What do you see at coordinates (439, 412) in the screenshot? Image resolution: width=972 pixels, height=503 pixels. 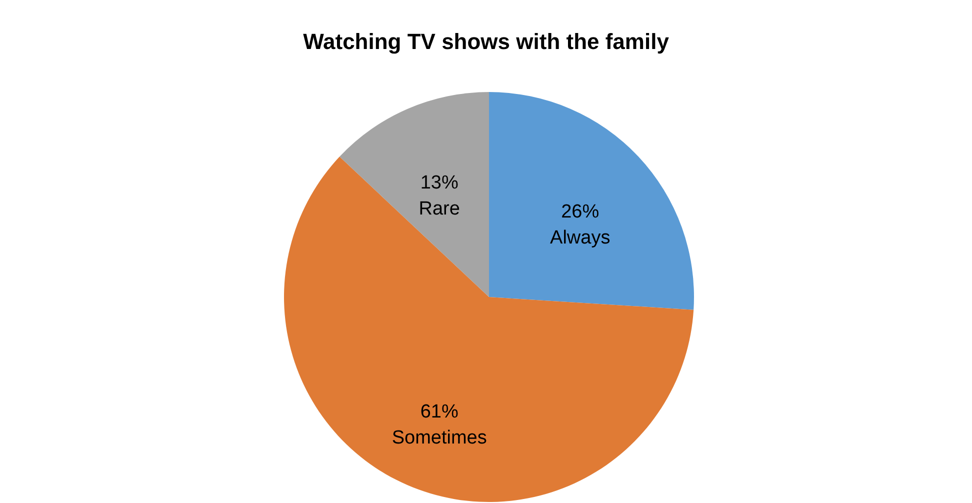 I see `data-label: 61%` at bounding box center [439, 412].